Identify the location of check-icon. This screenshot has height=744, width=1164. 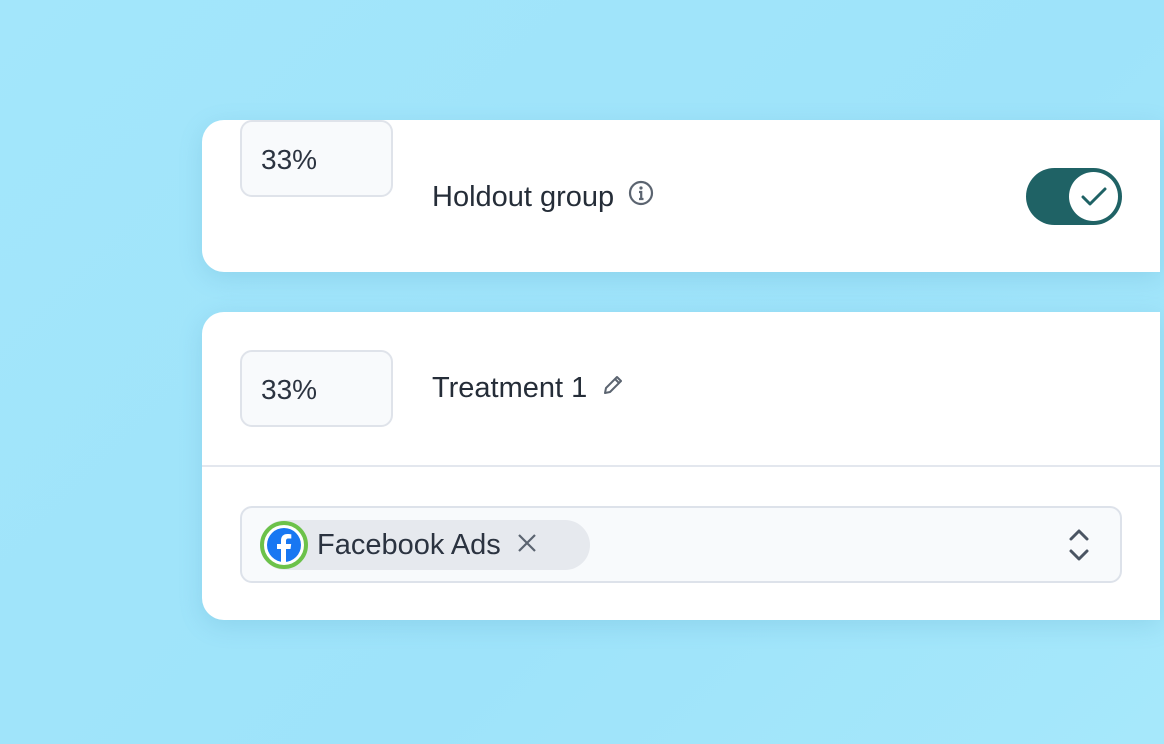
(1093, 196).